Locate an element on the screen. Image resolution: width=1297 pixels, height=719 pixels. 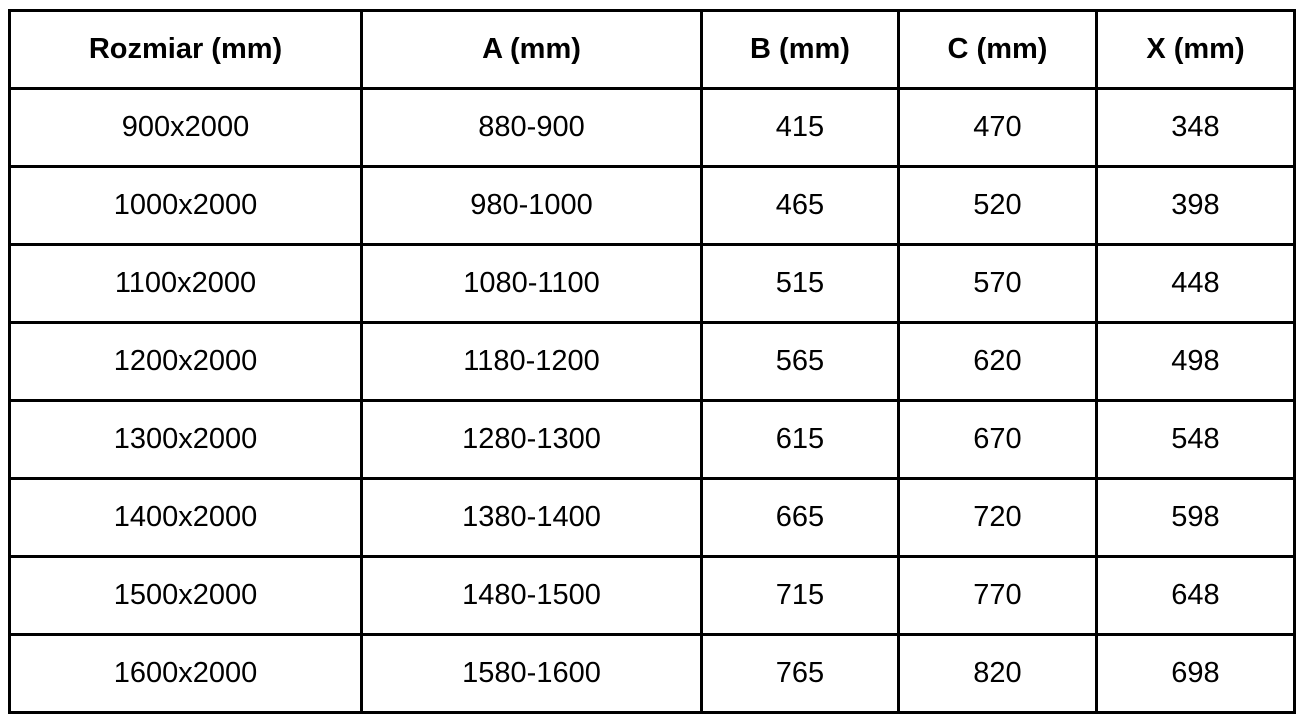
cell-x: 648 is located at coordinates (1195, 595).